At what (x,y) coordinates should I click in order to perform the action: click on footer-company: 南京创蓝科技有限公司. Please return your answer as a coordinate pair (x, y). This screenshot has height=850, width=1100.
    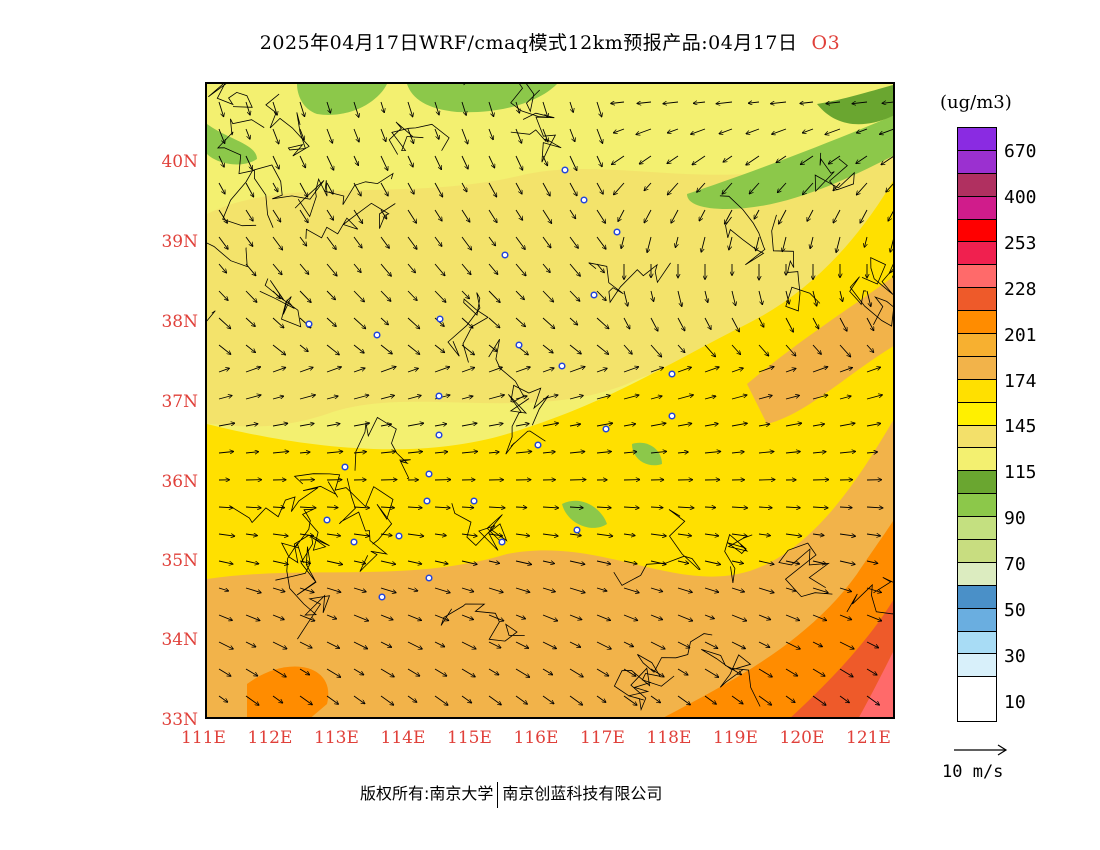
    Looking at the image, I should click on (582, 793).